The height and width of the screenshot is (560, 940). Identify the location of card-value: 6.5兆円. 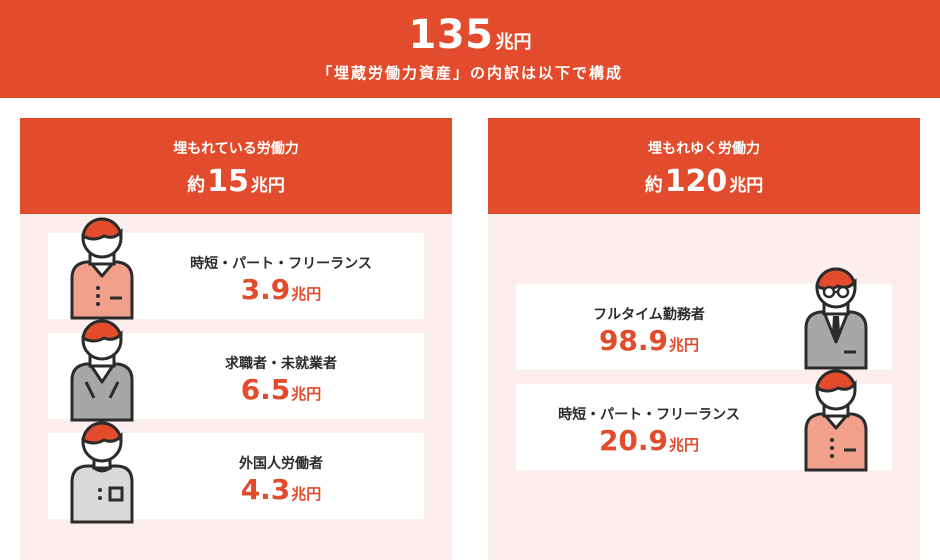
(281, 389).